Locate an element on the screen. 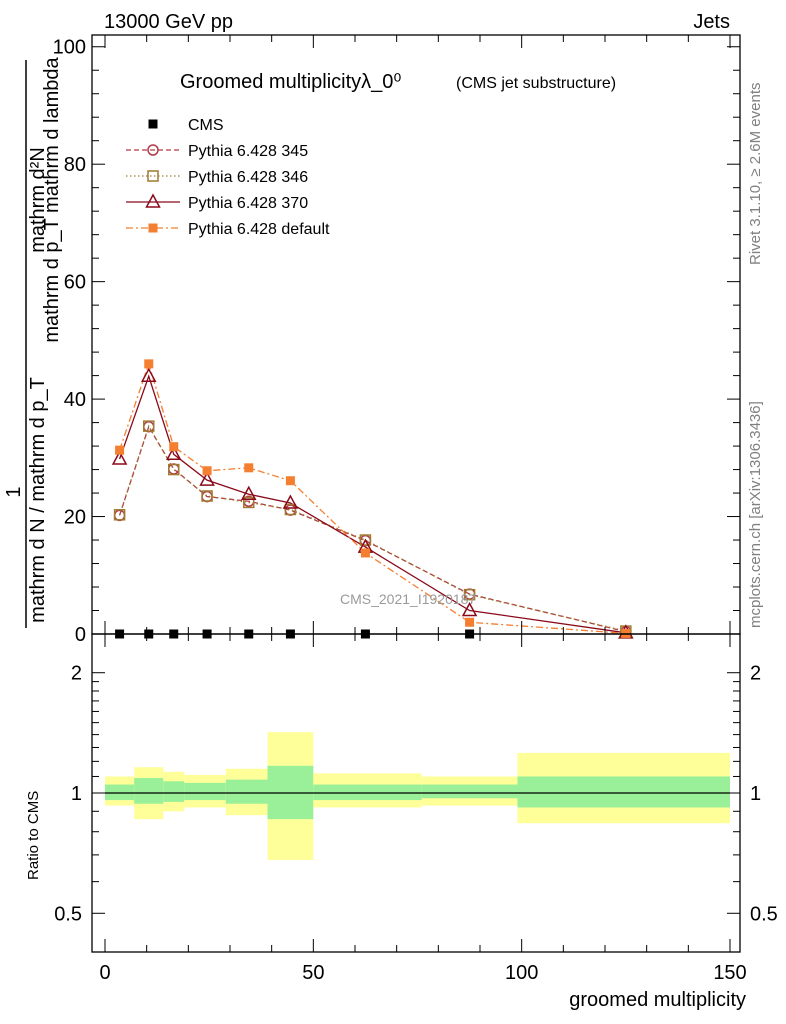 Image resolution: width=786 pixels, height=1024 pixels. x-axis-label: groomed multiplicity is located at coordinates (657, 1000).